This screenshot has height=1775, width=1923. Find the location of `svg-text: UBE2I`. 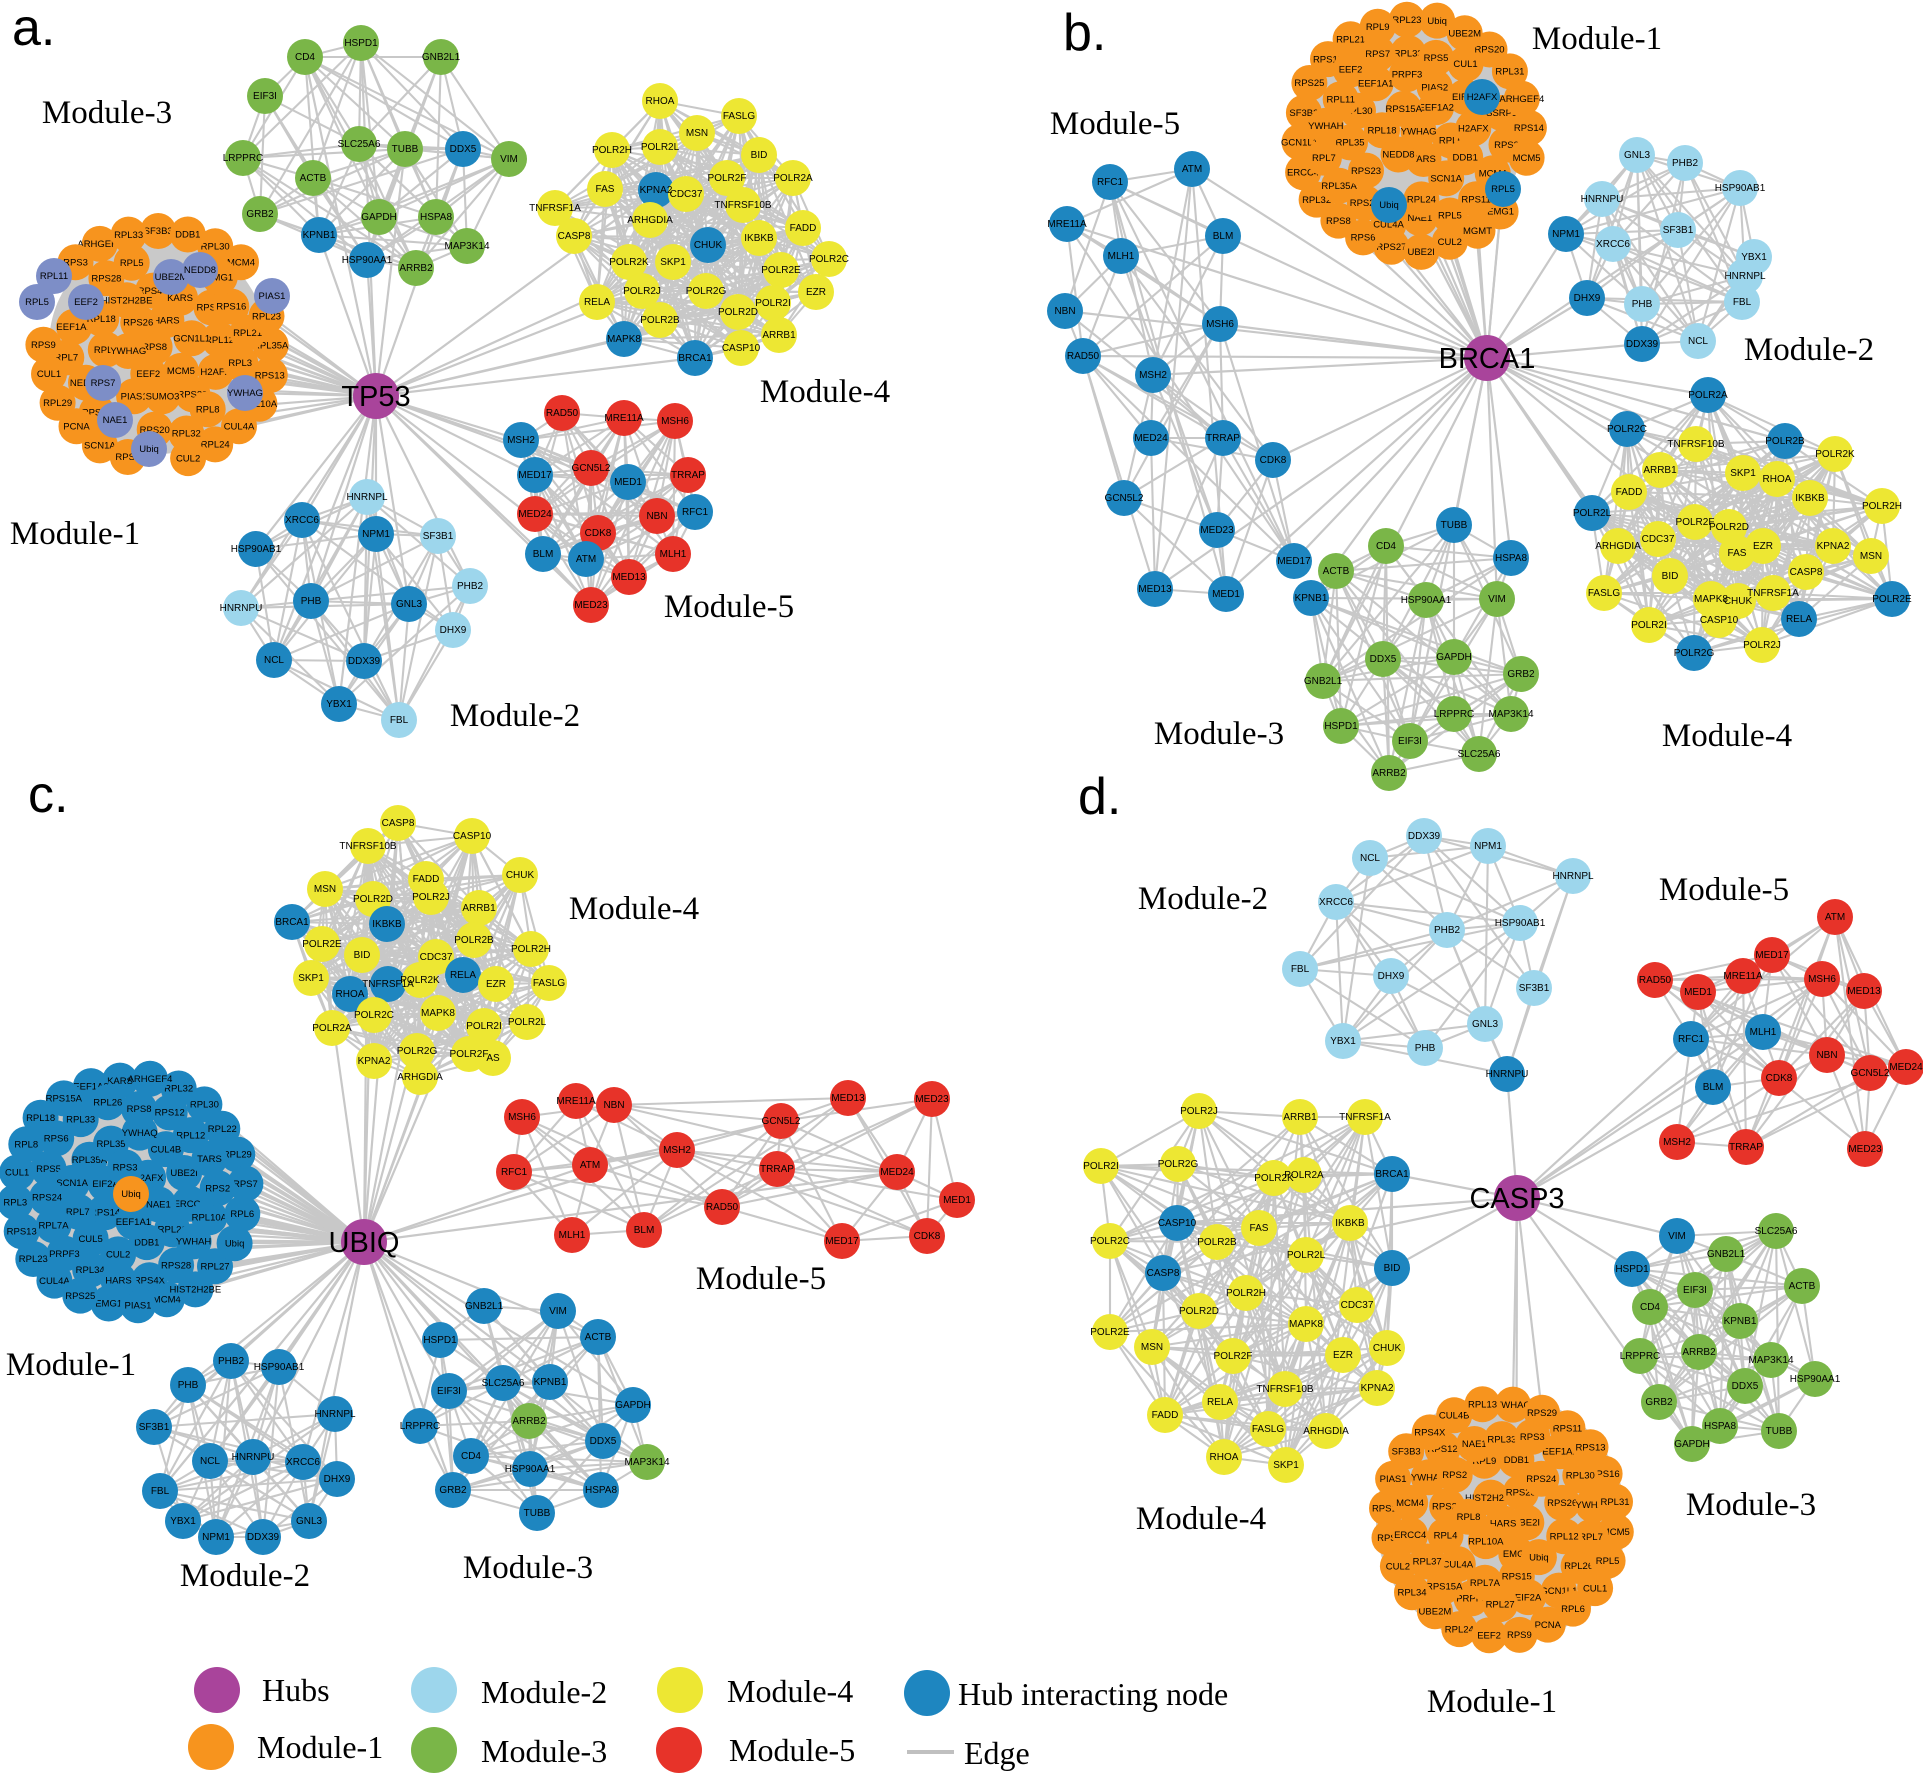

svg-text: UBE2I is located at coordinates (1526, 1523).